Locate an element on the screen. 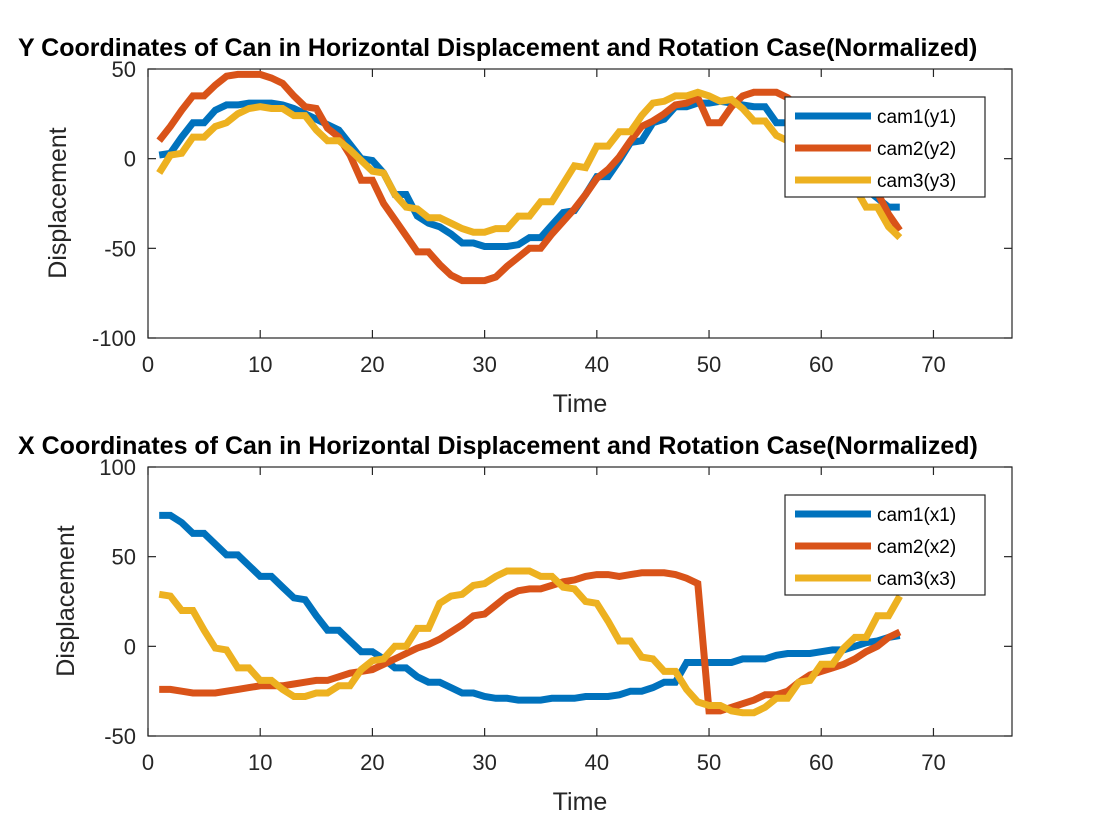  series-line-cam3(y3) is located at coordinates (529, 164).